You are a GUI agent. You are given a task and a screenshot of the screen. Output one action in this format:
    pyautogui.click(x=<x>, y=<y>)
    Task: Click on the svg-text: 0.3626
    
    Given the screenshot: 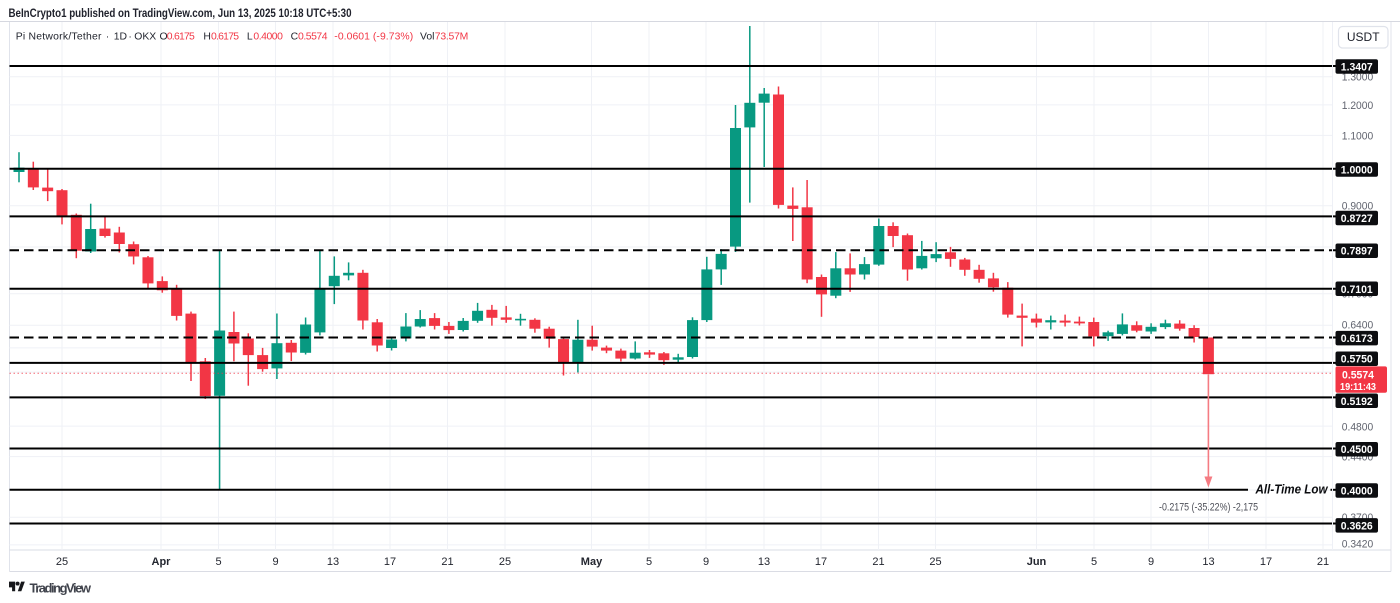 What is the action you would take?
    pyautogui.click(x=1357, y=526)
    